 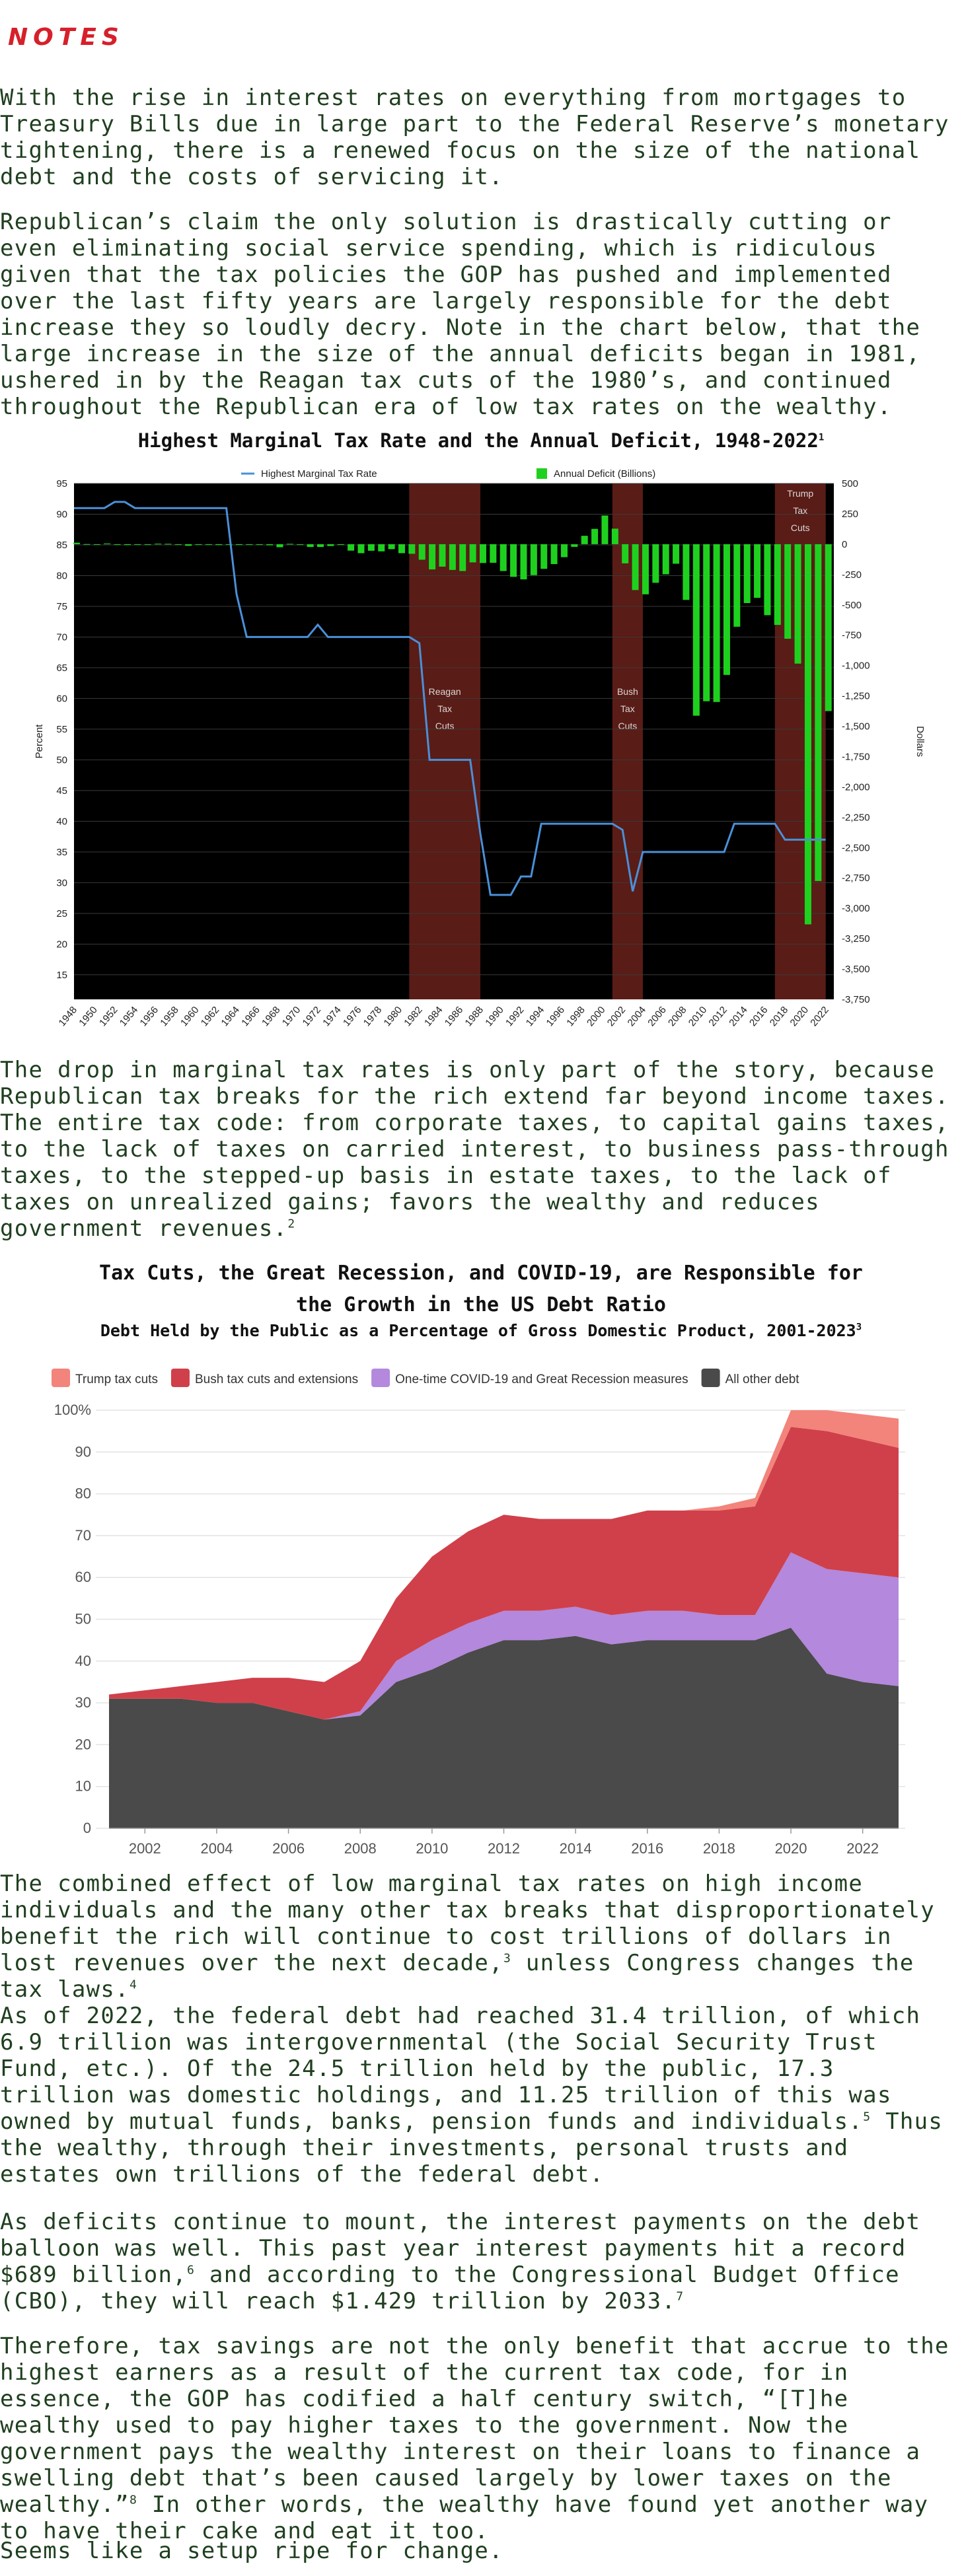 I want to click on y-right-tick-label: -3,500, so click(x=856, y=970).